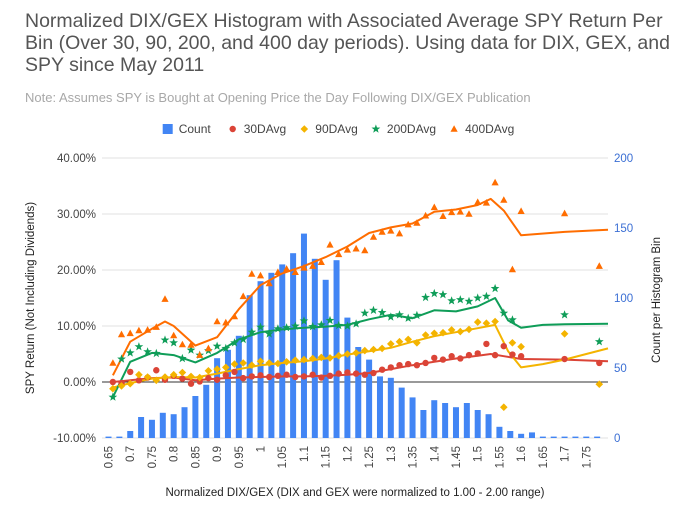  I want to click on x-tick-label: 1.45, so click(457, 457).